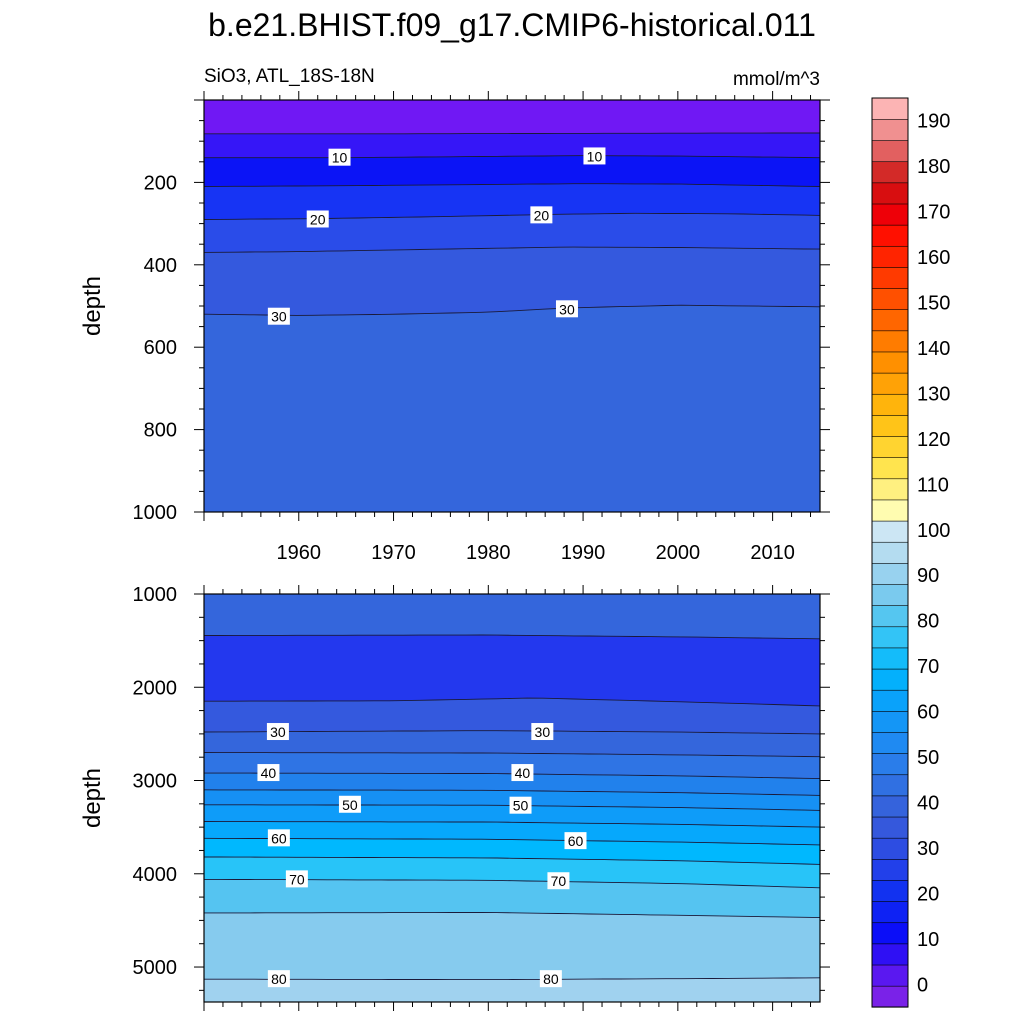 This screenshot has width=1024, height=1024. I want to click on lower-y-tick-label: 1000, so click(155, 595).